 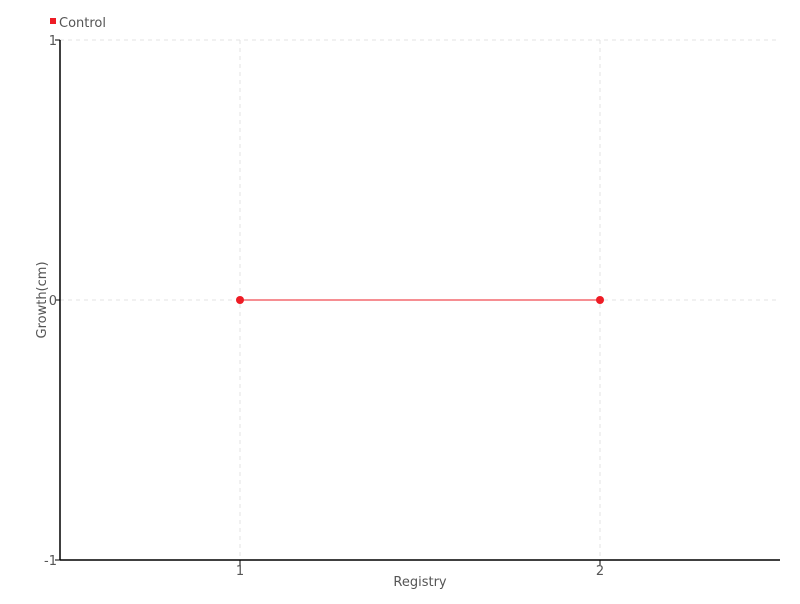 I want to click on legend-swatch, so click(x=53, y=21).